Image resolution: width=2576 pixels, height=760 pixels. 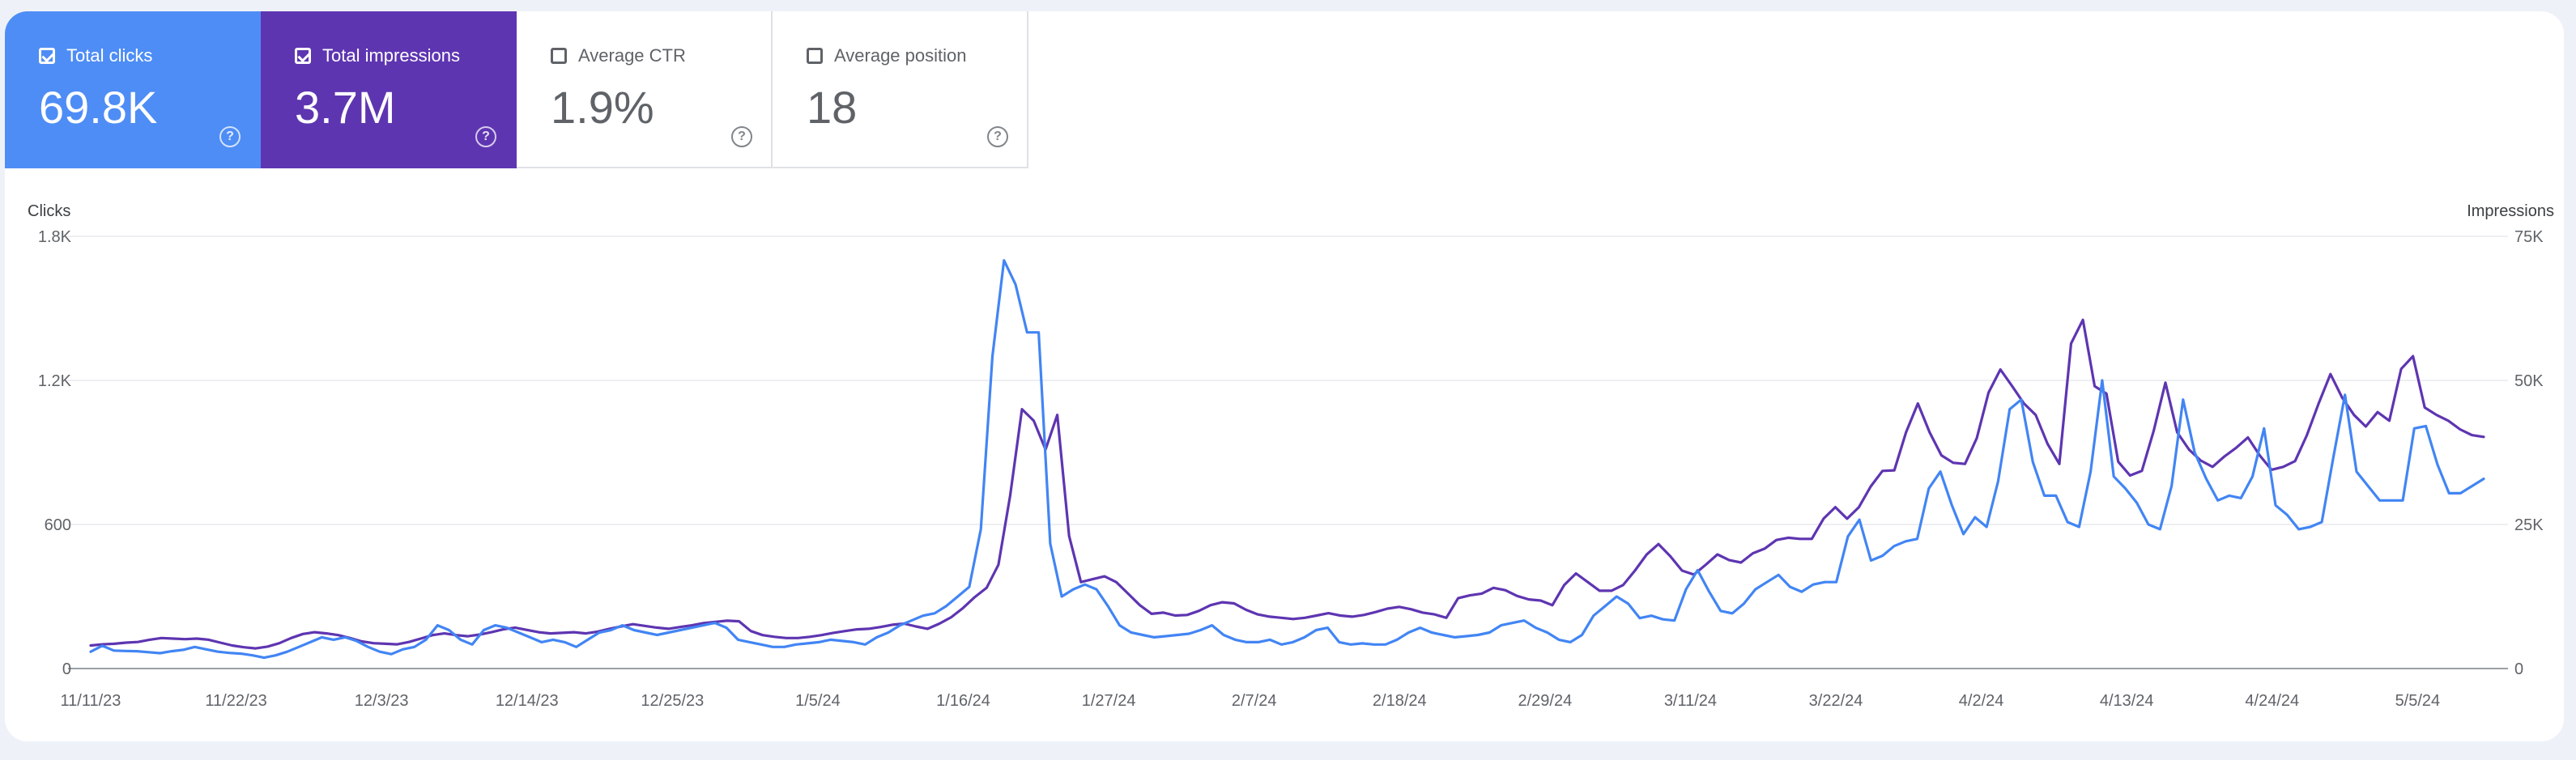 I want to click on x-tick-label: 11/11/23, so click(x=91, y=701).